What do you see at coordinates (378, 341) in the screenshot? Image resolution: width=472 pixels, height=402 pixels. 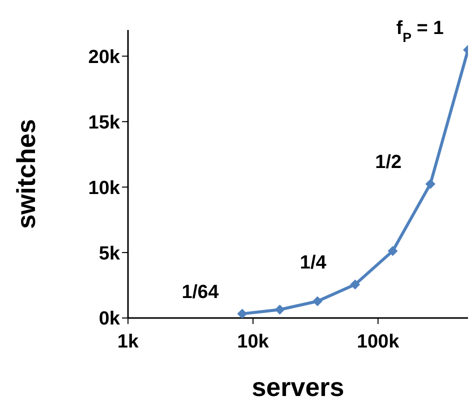 I see `x-tick-label: 100k` at bounding box center [378, 341].